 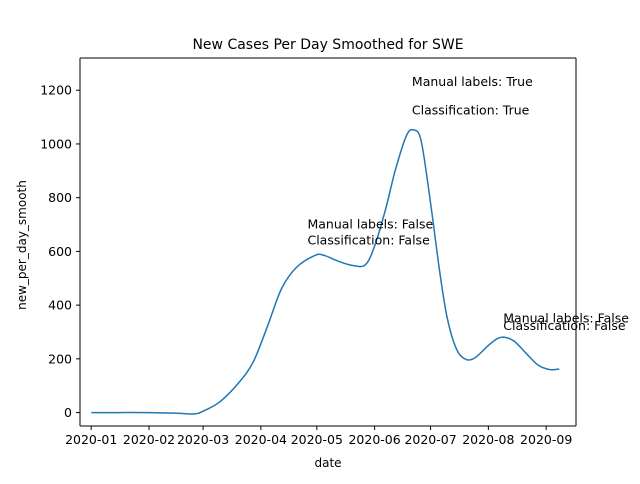 What do you see at coordinates (91, 439) in the screenshot?
I see `x-tick-label: 2020-01` at bounding box center [91, 439].